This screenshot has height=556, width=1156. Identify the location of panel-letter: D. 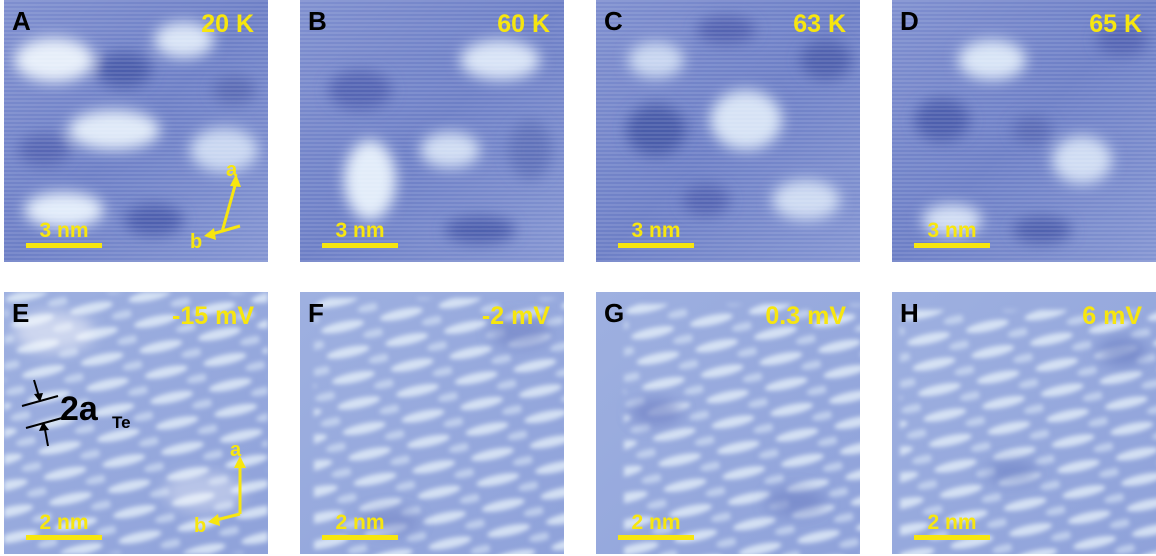
(909, 21).